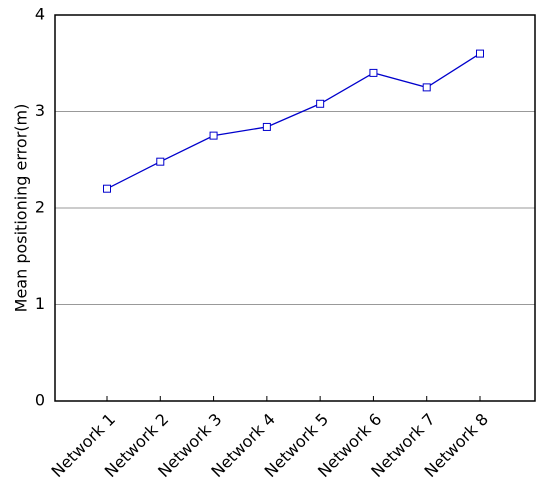  Describe the element at coordinates (40, 110) in the screenshot. I see `y-tick-label: 3` at that location.